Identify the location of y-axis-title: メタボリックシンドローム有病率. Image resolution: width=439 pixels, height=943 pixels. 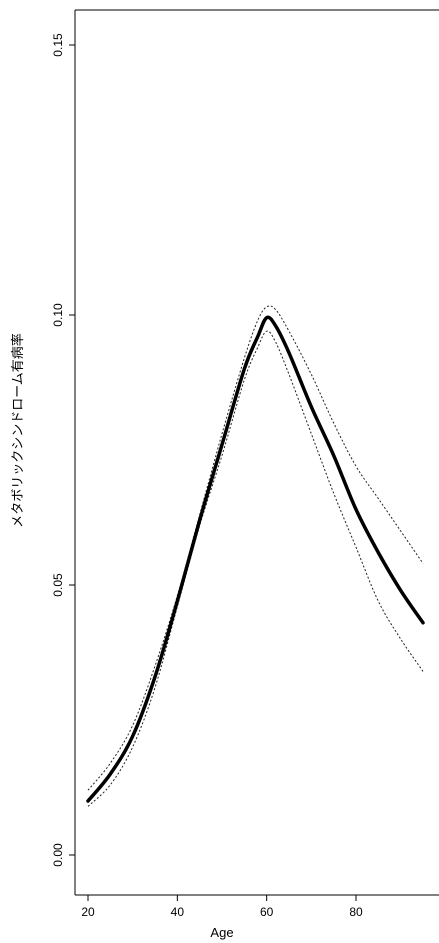
(17, 430).